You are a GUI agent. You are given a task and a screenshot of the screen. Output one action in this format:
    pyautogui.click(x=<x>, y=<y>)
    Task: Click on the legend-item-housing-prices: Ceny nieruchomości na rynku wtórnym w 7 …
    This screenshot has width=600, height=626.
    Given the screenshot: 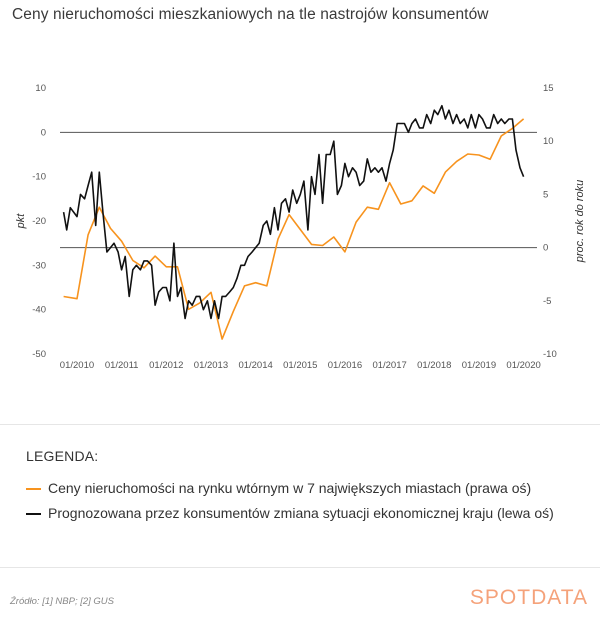 What is the action you would take?
    pyautogui.click(x=298, y=488)
    